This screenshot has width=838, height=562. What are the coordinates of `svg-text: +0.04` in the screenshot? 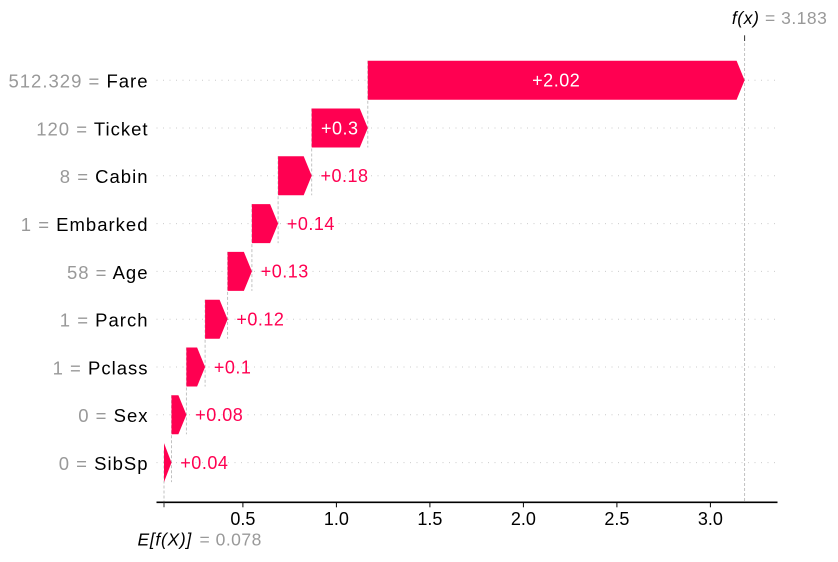 It's located at (204, 463).